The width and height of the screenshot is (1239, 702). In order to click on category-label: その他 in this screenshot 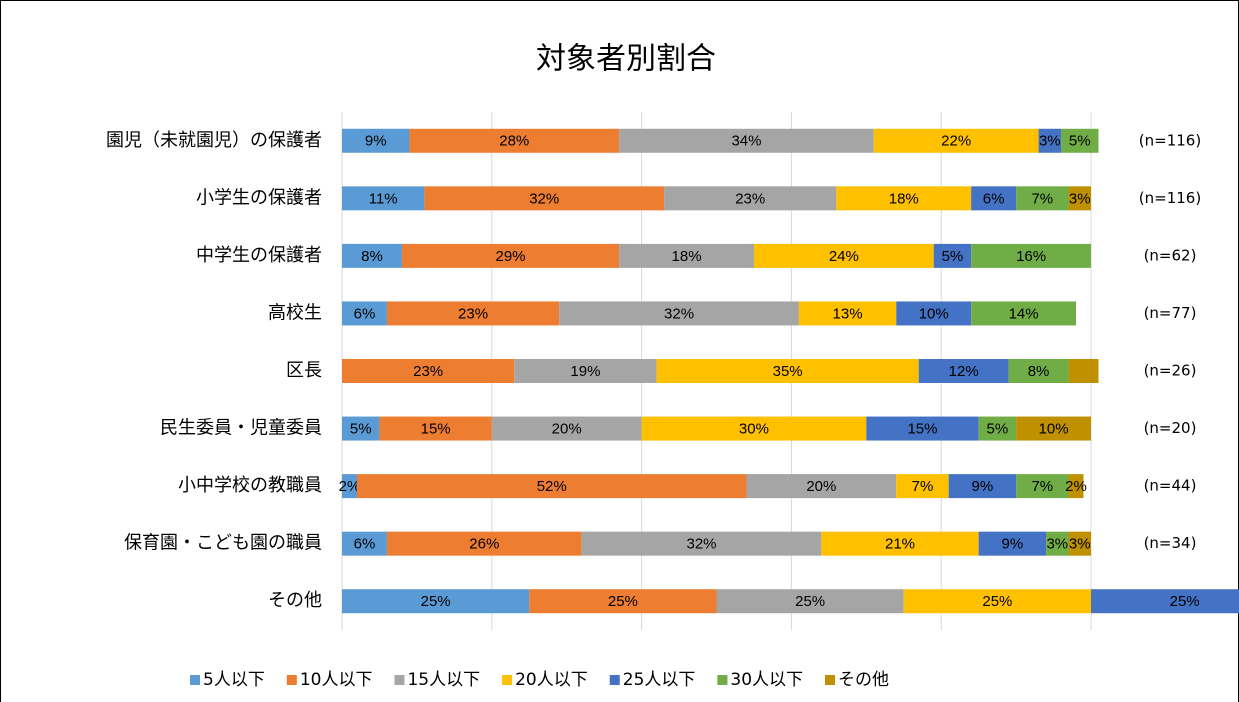, I will do `click(295, 600)`.